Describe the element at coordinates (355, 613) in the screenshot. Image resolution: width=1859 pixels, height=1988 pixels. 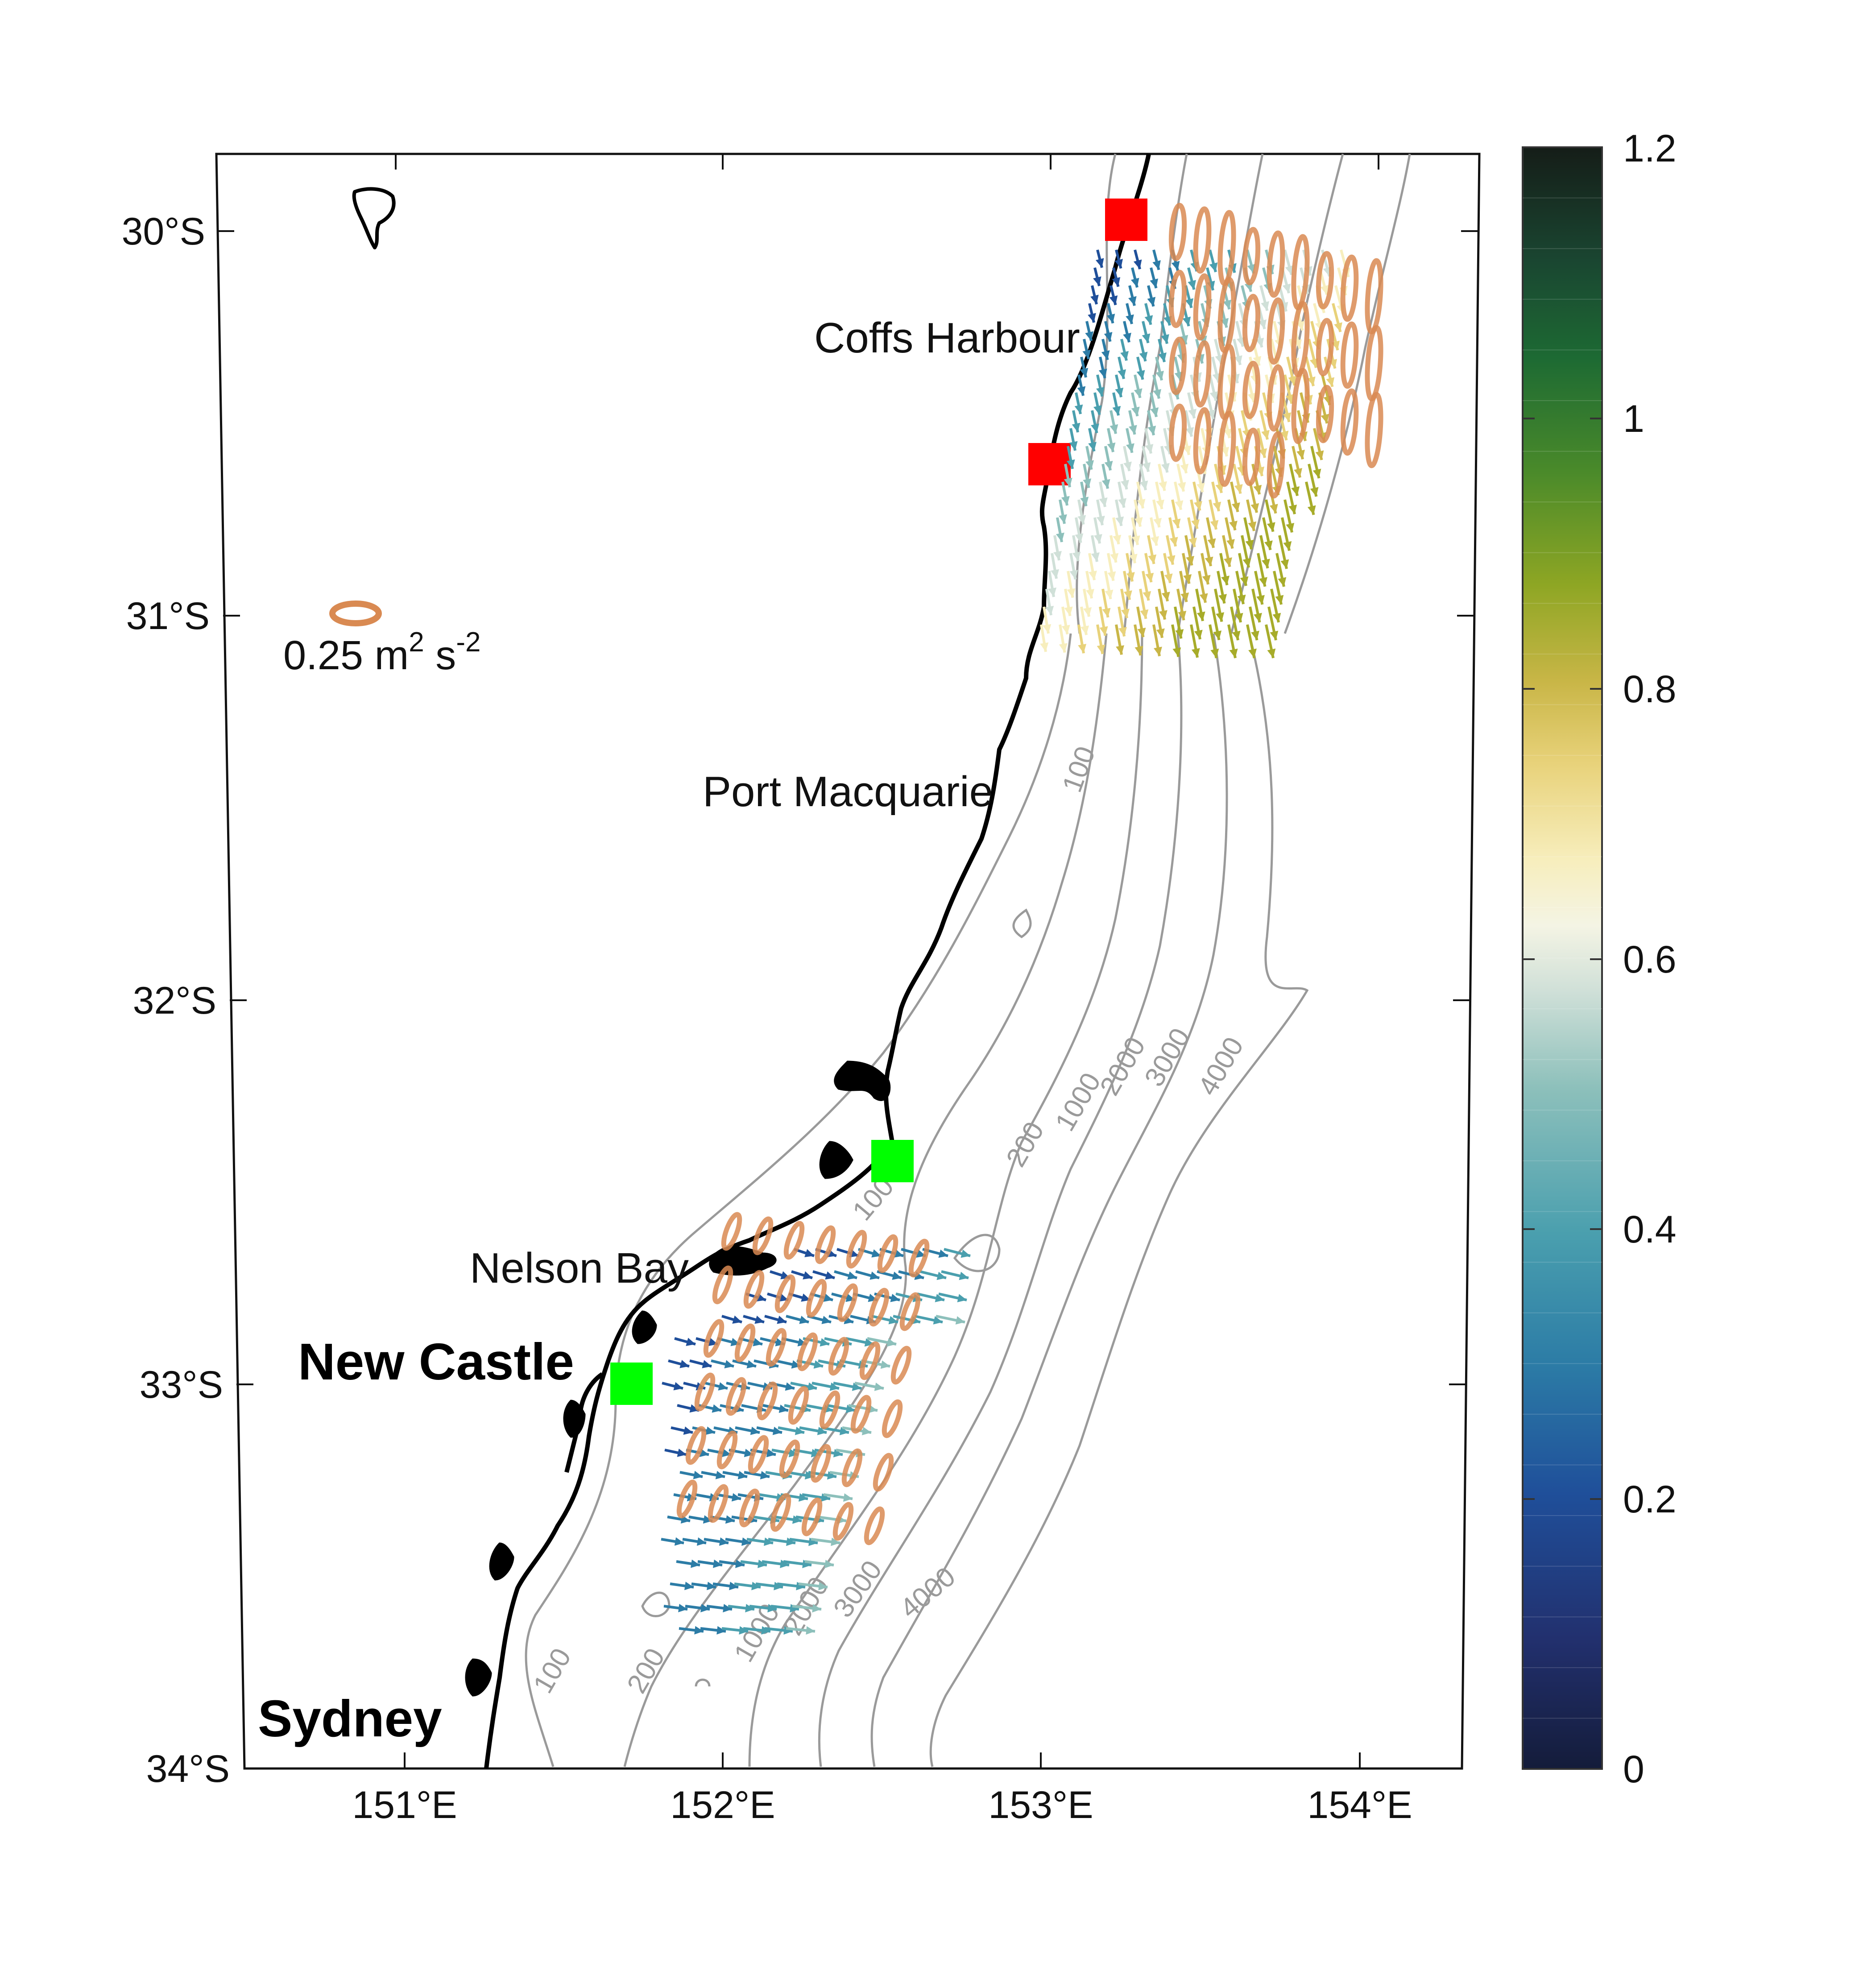
I see `legend-ellipse` at that location.